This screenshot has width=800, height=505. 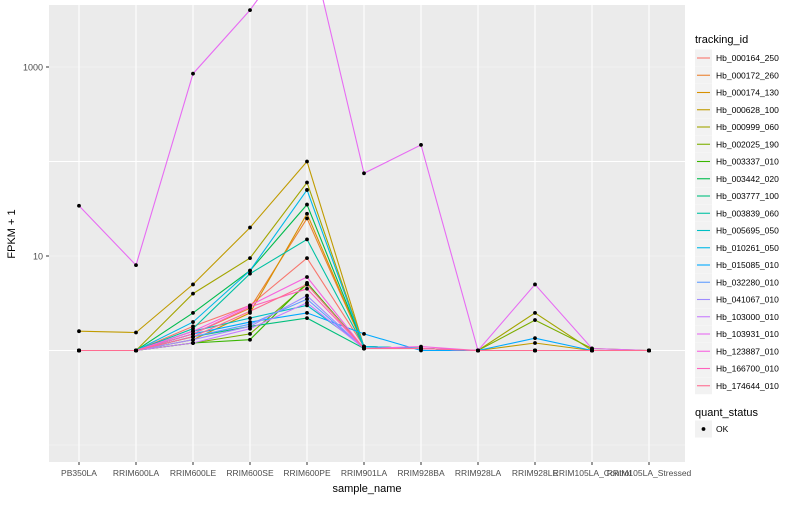 What do you see at coordinates (79, 473) in the screenshot?
I see `x-tick-label: PB350LA` at bounding box center [79, 473].